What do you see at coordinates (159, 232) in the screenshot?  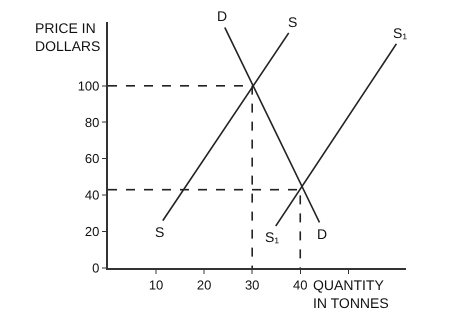 I see `text: S` at bounding box center [159, 232].